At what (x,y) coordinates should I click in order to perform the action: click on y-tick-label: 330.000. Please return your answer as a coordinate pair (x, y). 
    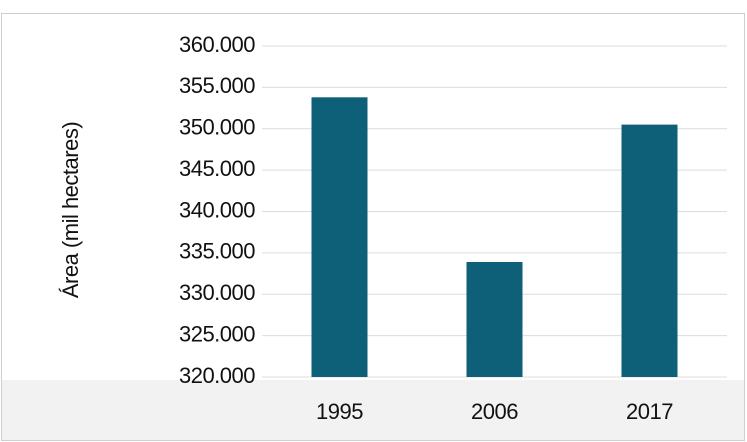
    Looking at the image, I should click on (217, 292).